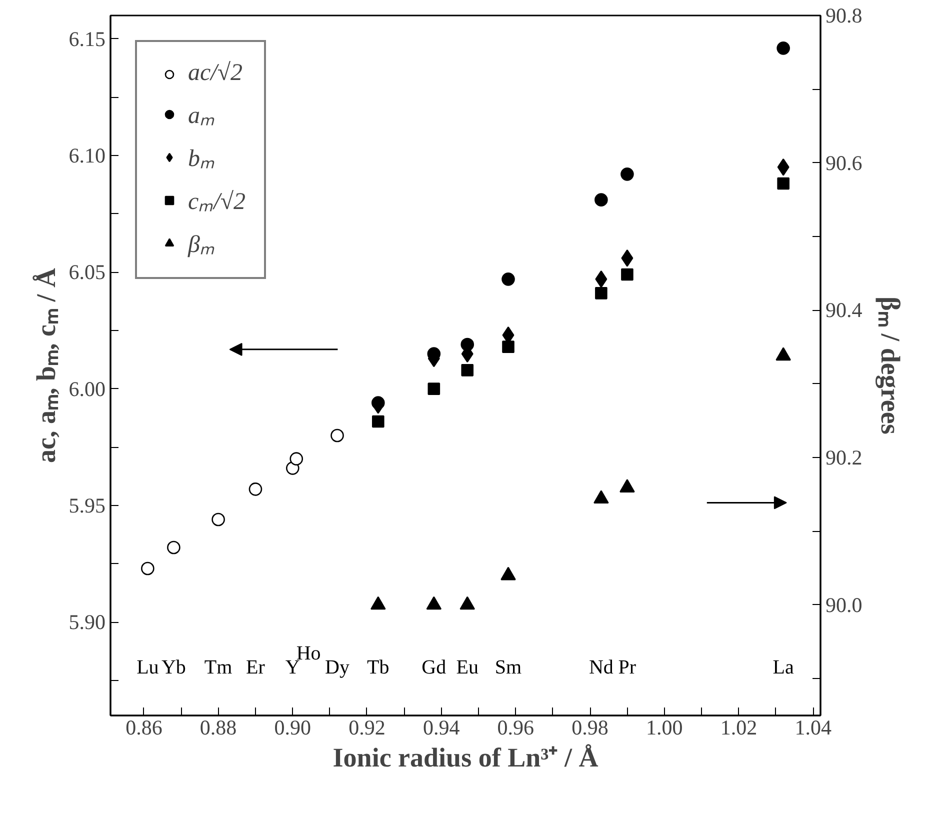 The image size is (949, 825). I want to click on y-tick-label: 5.95, so click(87, 506).